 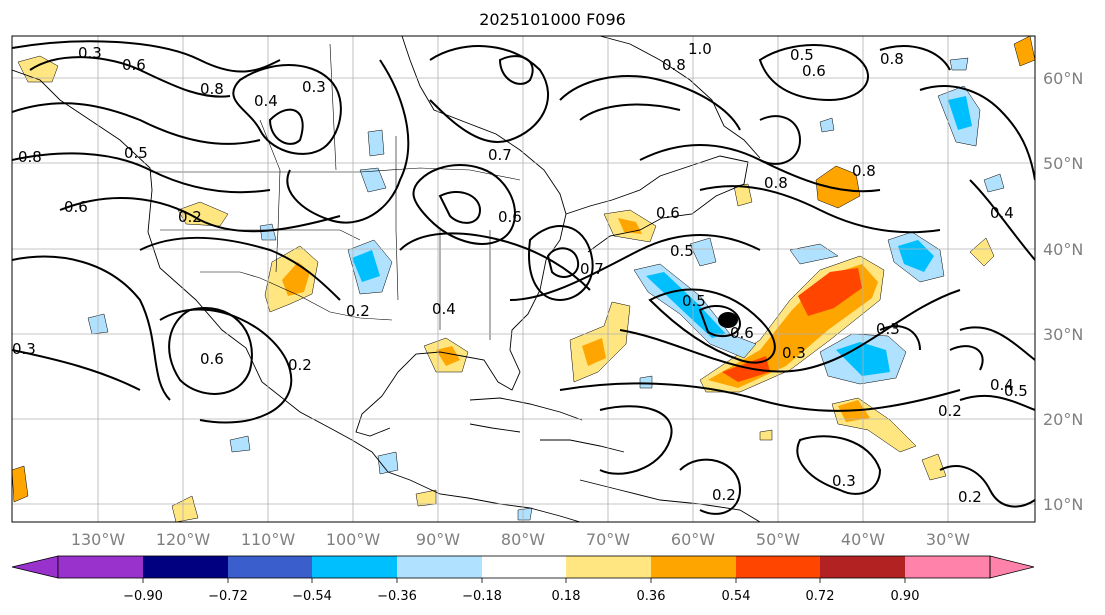 What do you see at coordinates (608, 539) in the screenshot?
I see `lon-label: 70°W` at bounding box center [608, 539].